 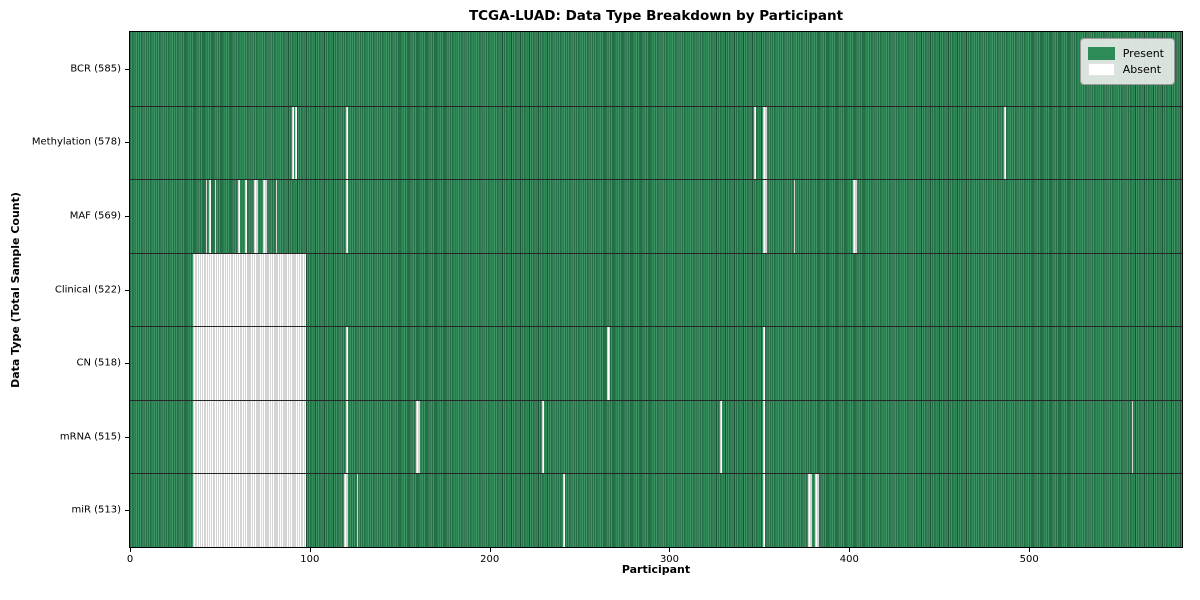 What do you see at coordinates (1029, 559) in the screenshot?
I see `x-tick-label-500: 500` at bounding box center [1029, 559].